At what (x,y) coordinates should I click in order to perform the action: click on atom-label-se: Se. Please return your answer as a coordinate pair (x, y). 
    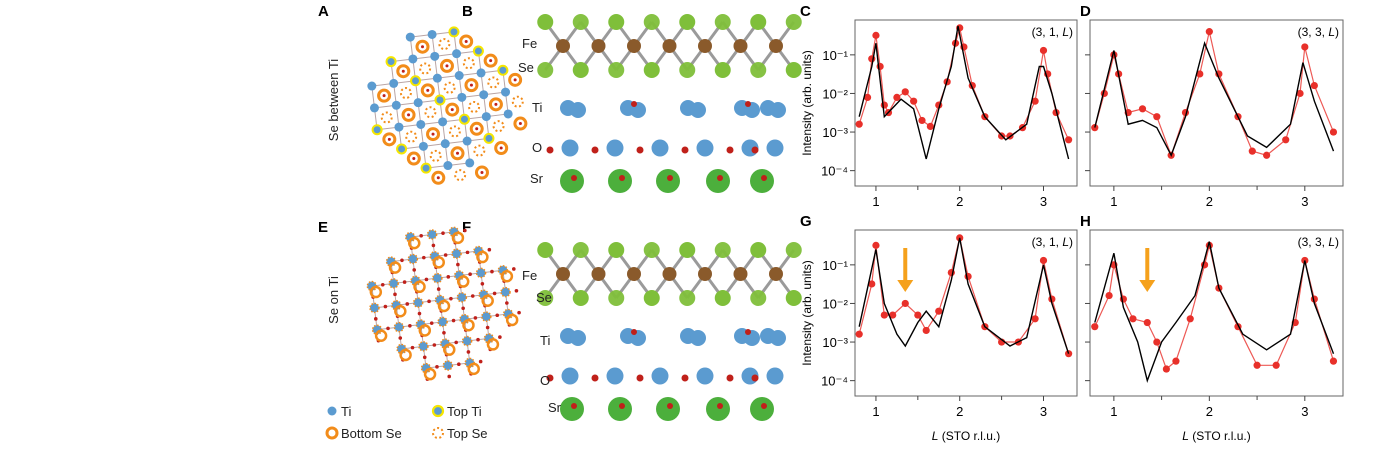
    Looking at the image, I should click on (544, 297).